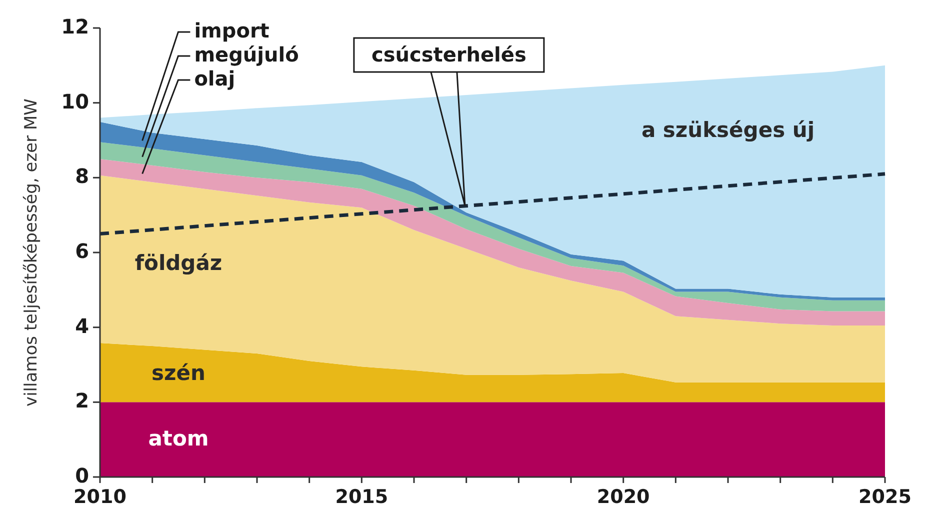 This screenshot has height=527, width=933. What do you see at coordinates (361, 497) in the screenshot?
I see `x-tick-label: 2015` at bounding box center [361, 497].